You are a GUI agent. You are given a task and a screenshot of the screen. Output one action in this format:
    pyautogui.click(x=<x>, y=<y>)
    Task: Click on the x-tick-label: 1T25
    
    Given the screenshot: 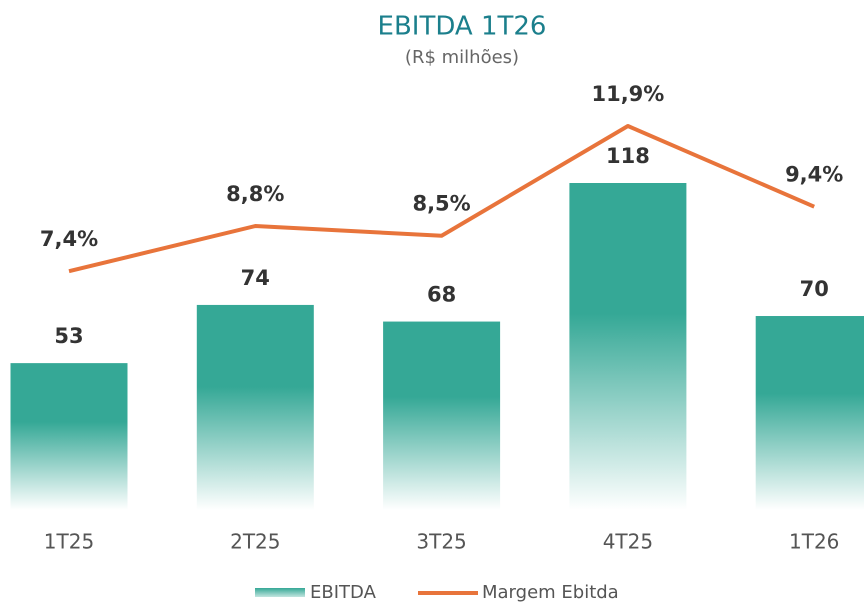 What is the action you would take?
    pyautogui.click(x=69, y=542)
    